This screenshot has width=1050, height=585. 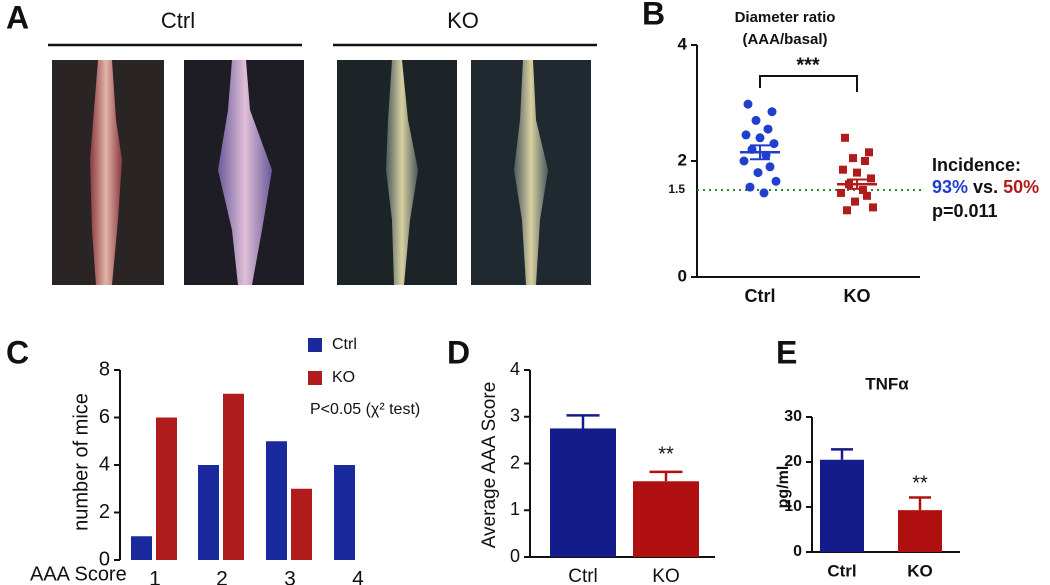 I want to click on threshold-label: 1.5, so click(x=676, y=189).